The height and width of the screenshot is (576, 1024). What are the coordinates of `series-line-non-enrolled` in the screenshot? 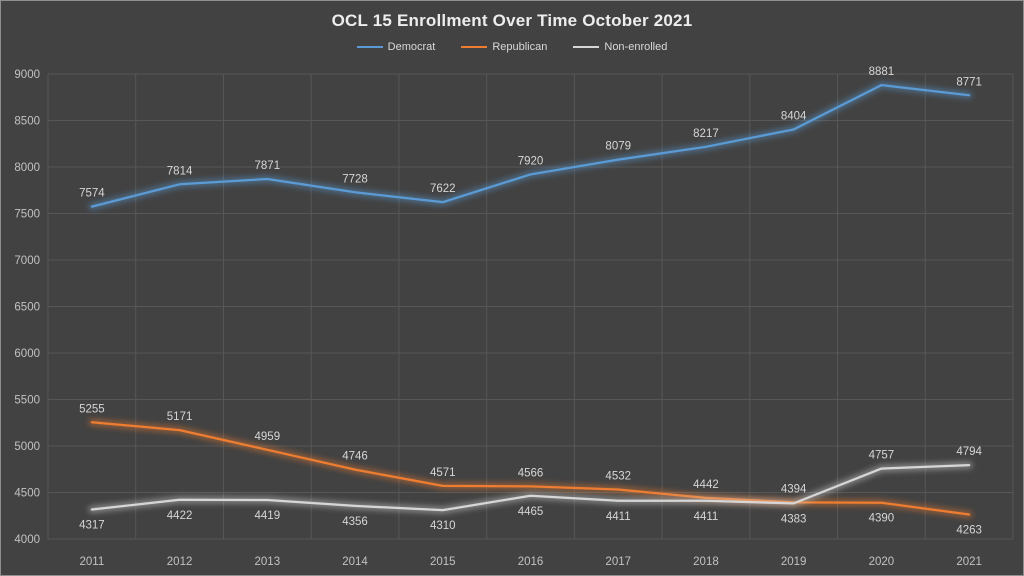 It's located at (530, 488).